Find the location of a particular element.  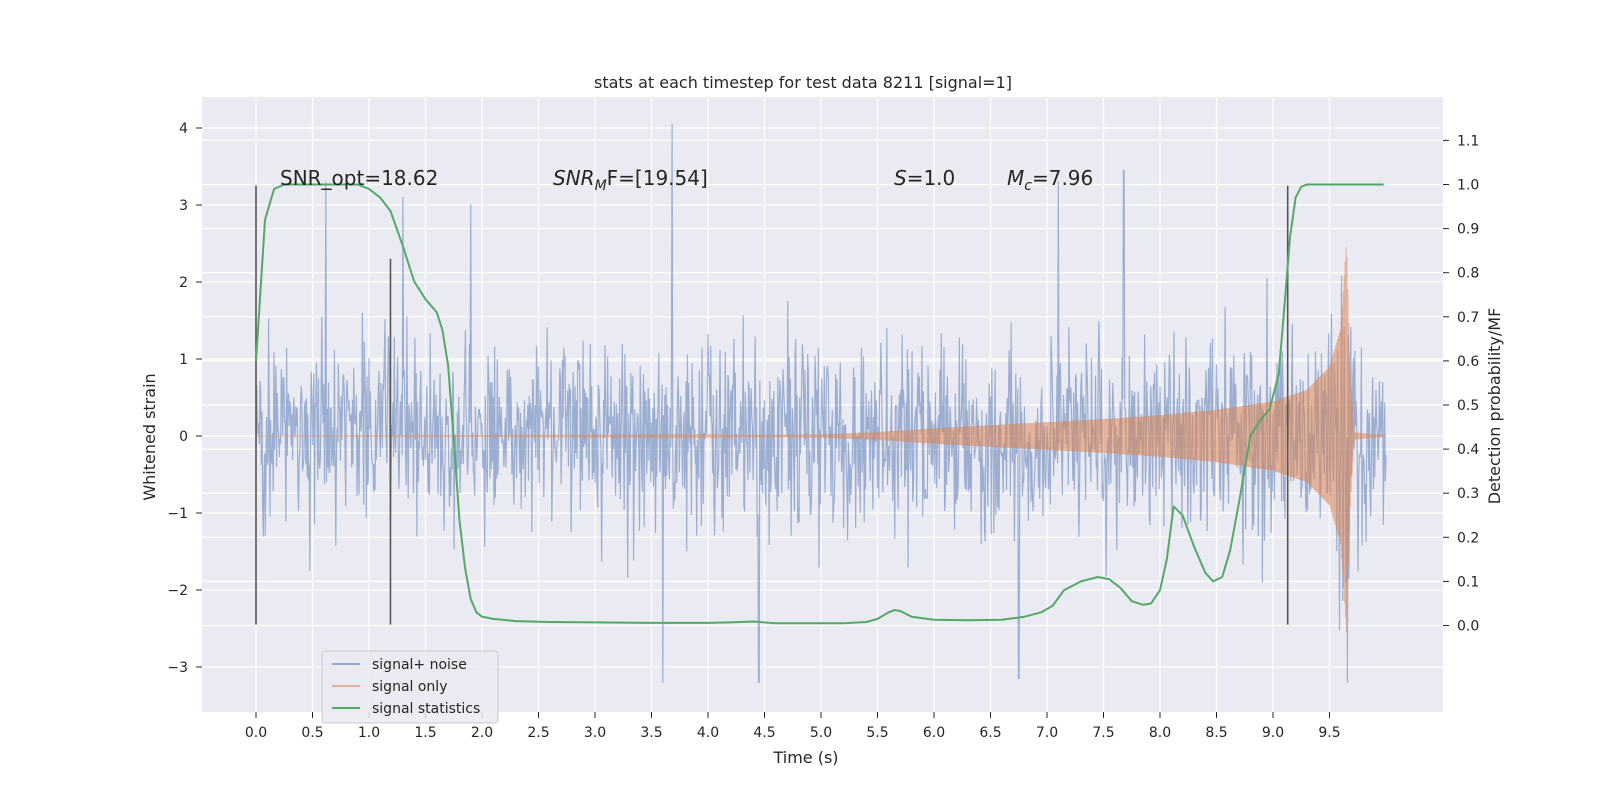

annotation-snr-mf: SNRMF=[19.54] is located at coordinates (630, 180).